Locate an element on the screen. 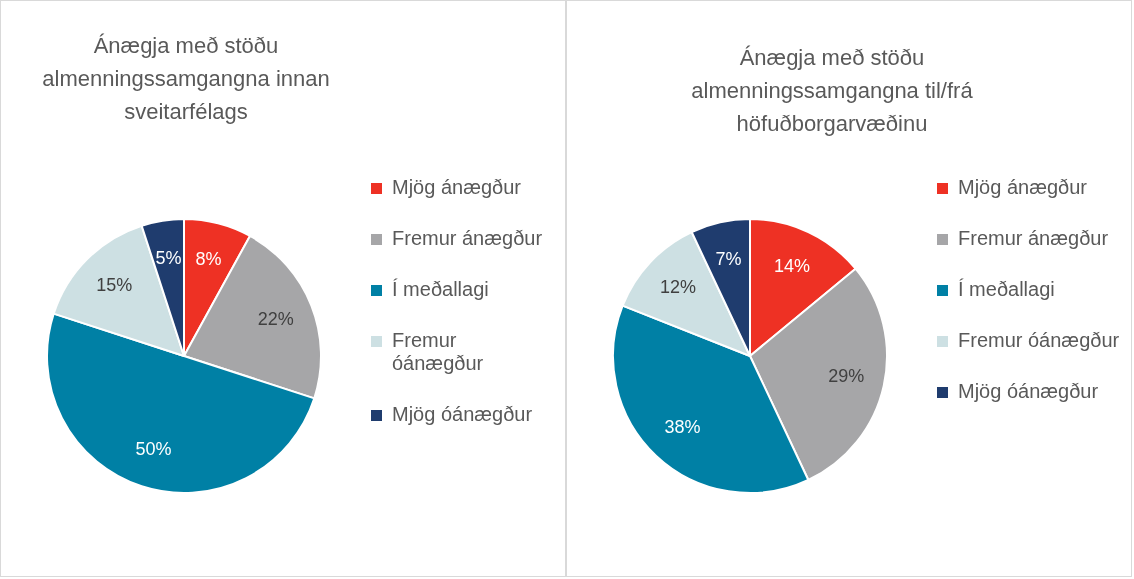  data-label: 15% is located at coordinates (114, 285).